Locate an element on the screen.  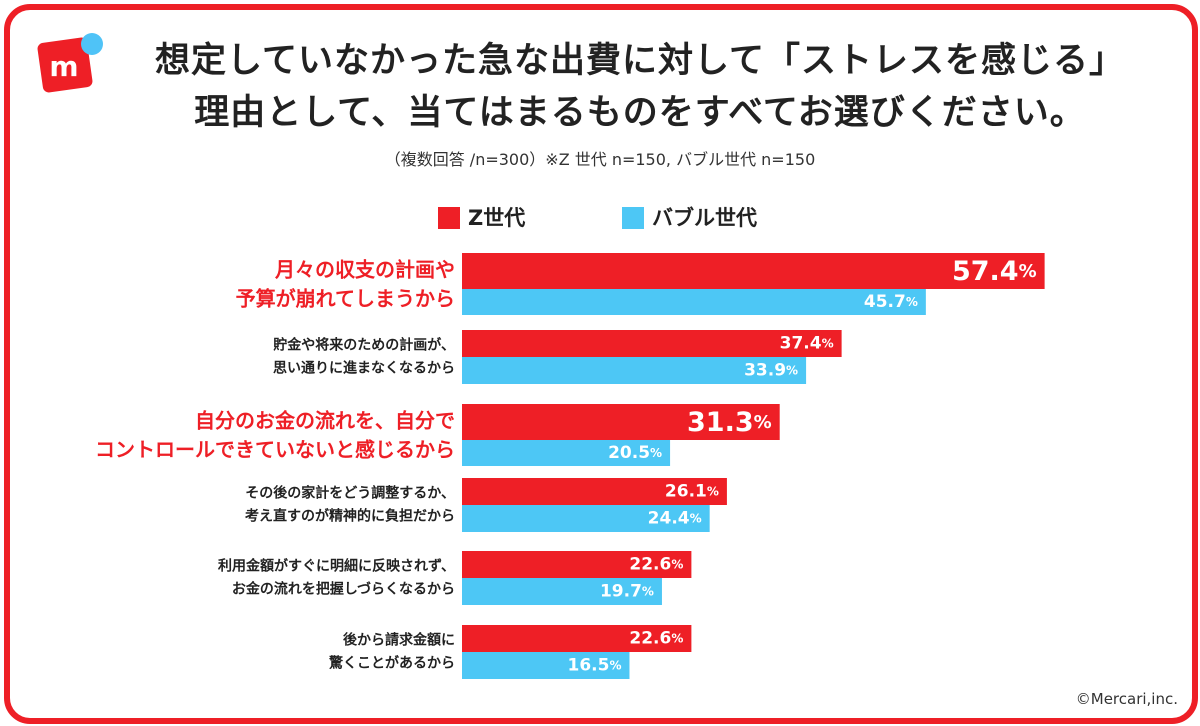
value-label-bubble-2: 33.9% is located at coordinates (771, 371).